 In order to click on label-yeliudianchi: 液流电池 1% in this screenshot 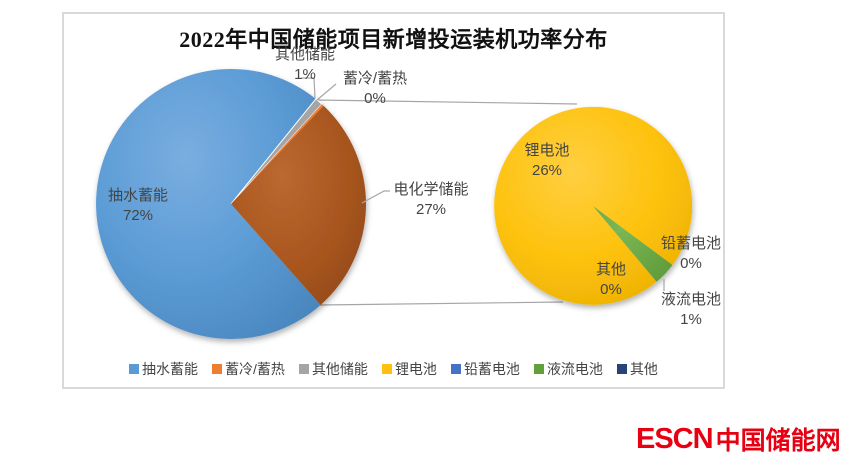, I will do `click(691, 310)`.